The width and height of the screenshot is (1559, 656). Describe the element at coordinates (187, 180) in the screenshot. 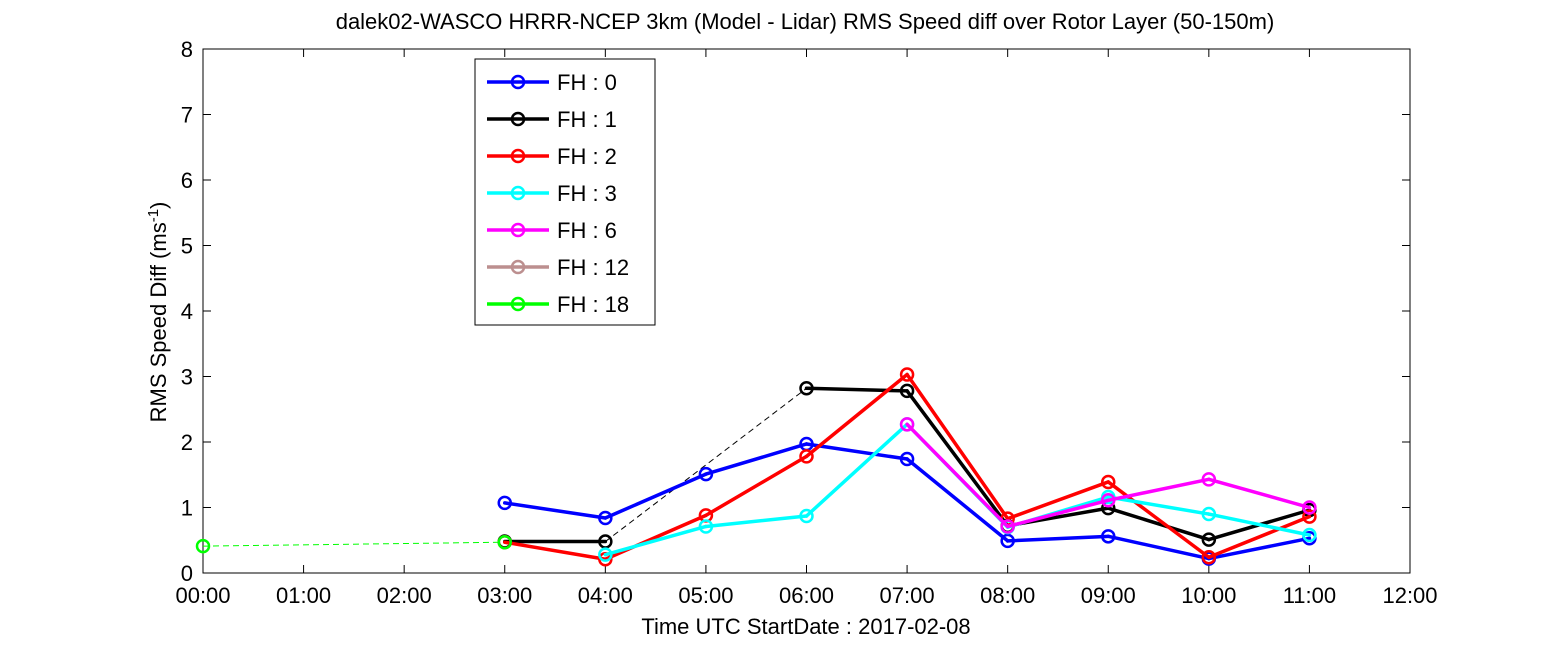

I see `y-tick-label: 6` at that location.